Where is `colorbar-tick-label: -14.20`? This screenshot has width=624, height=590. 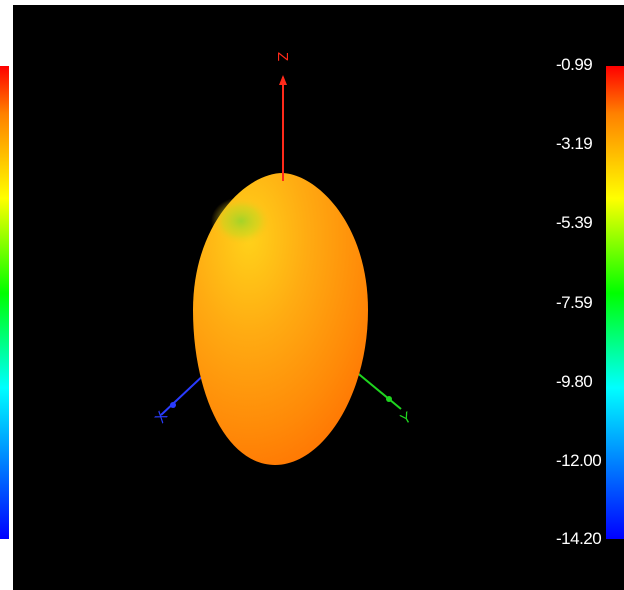 colorbar-tick-label: -14.20 is located at coordinates (579, 538).